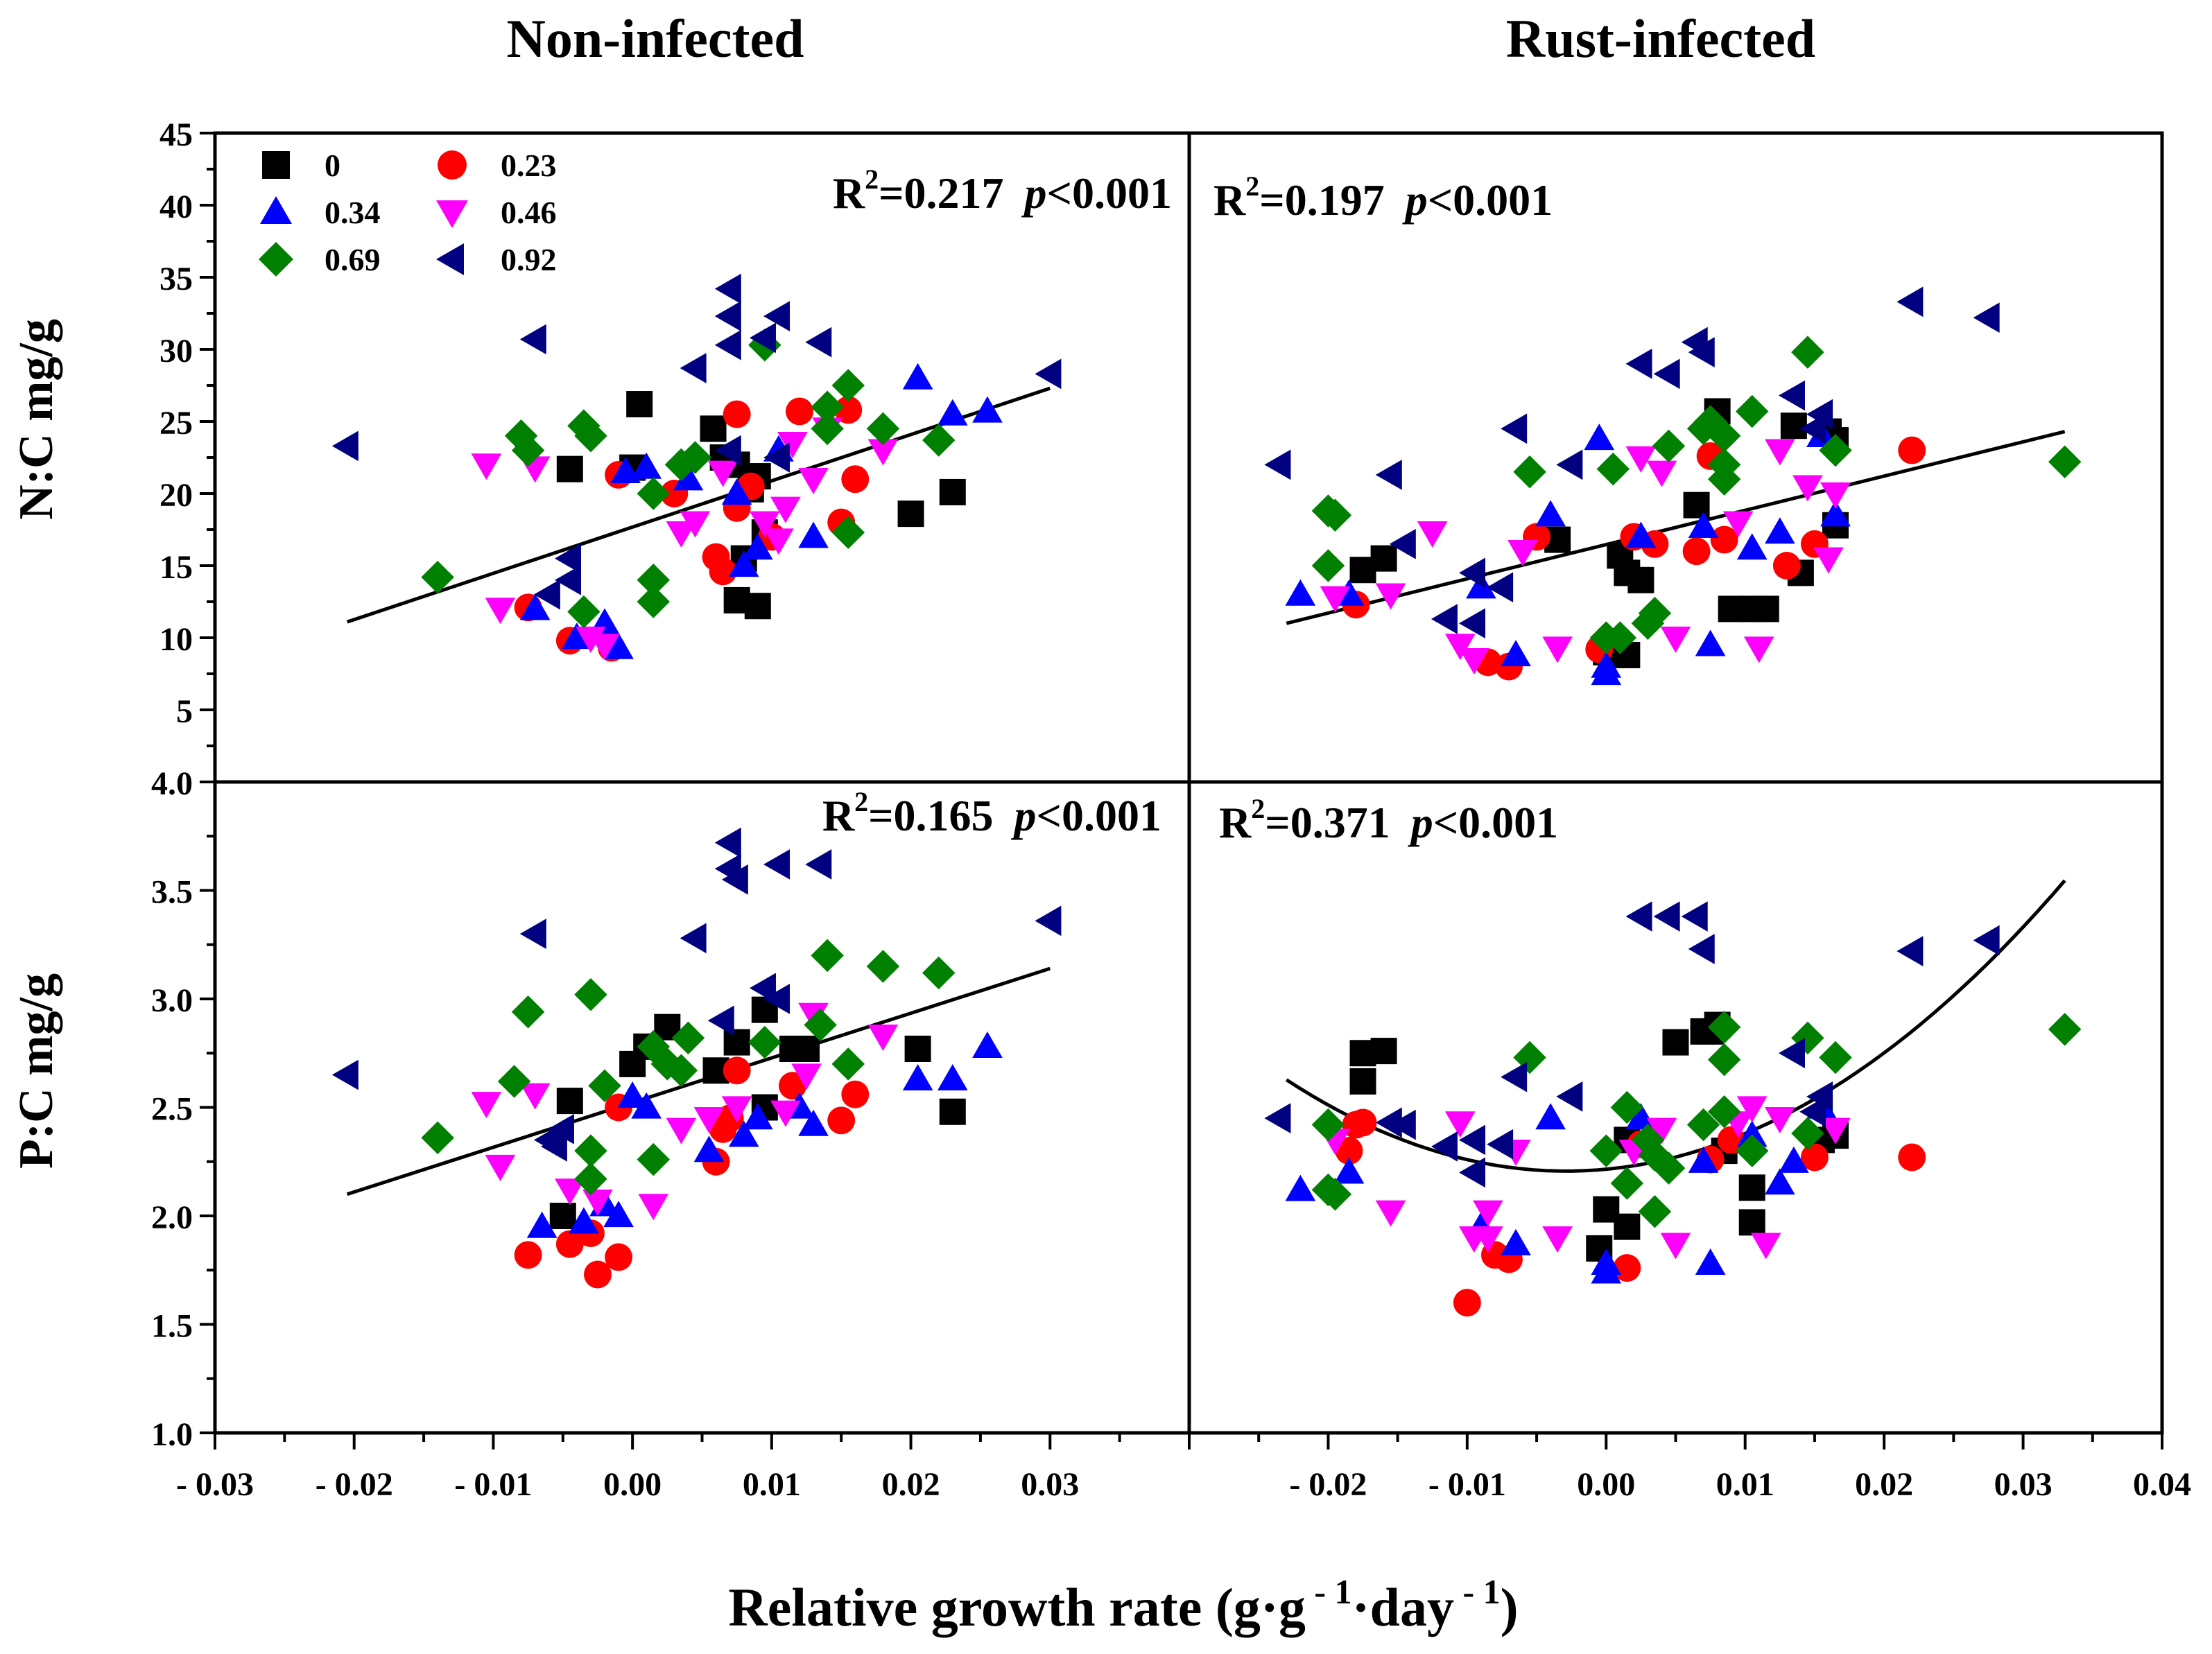  I want to click on point-nc-non-0.92-12, so click(818, 342).